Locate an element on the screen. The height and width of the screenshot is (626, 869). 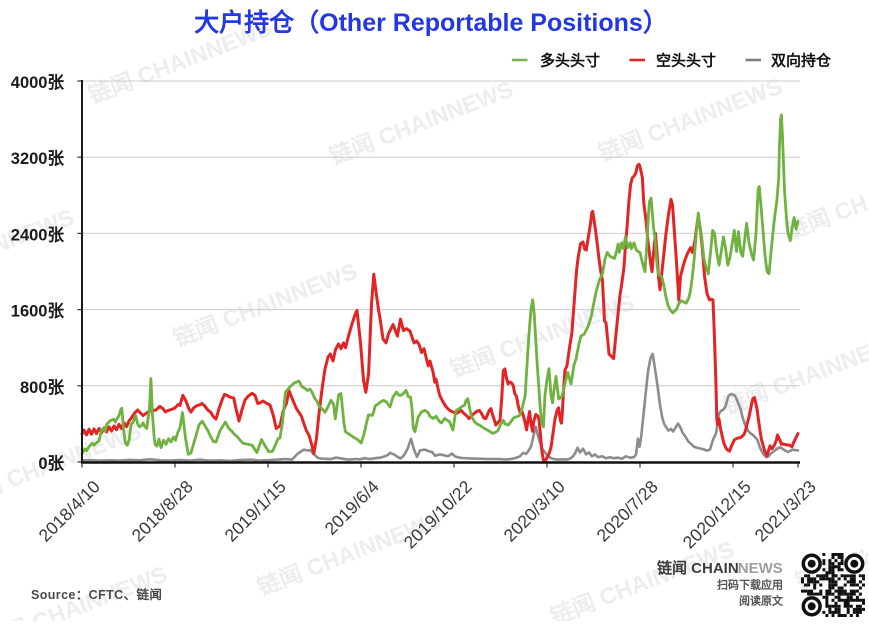
svg-text: Source：CFTC、链闻 is located at coordinates (96, 594).